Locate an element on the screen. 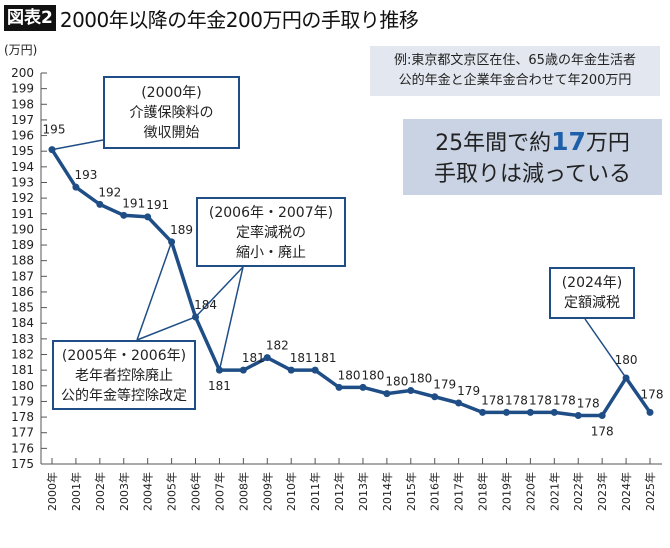 This screenshot has height=548, width=670. y-tick-label: 194 is located at coordinates (22, 167).